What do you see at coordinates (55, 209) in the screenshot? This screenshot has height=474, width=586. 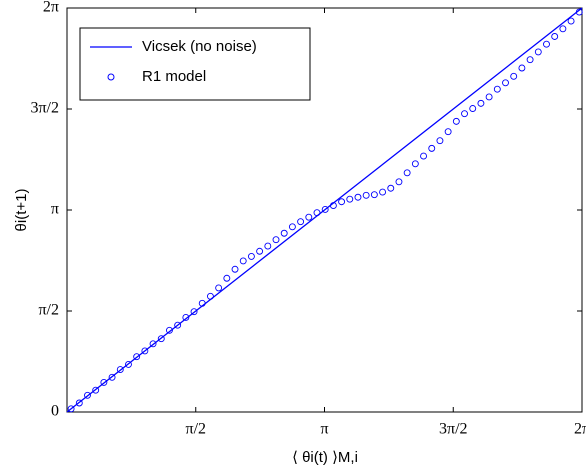 I see `y-tick-label: π` at bounding box center [55, 209].